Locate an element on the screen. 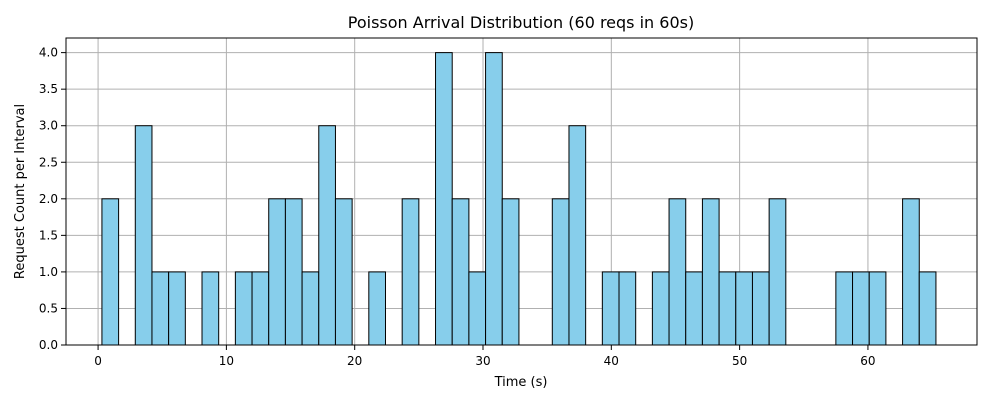 The width and height of the screenshot is (992, 404). x-axis-ticks: 0 10 20 30 40 50 60 is located at coordinates (485, 356).